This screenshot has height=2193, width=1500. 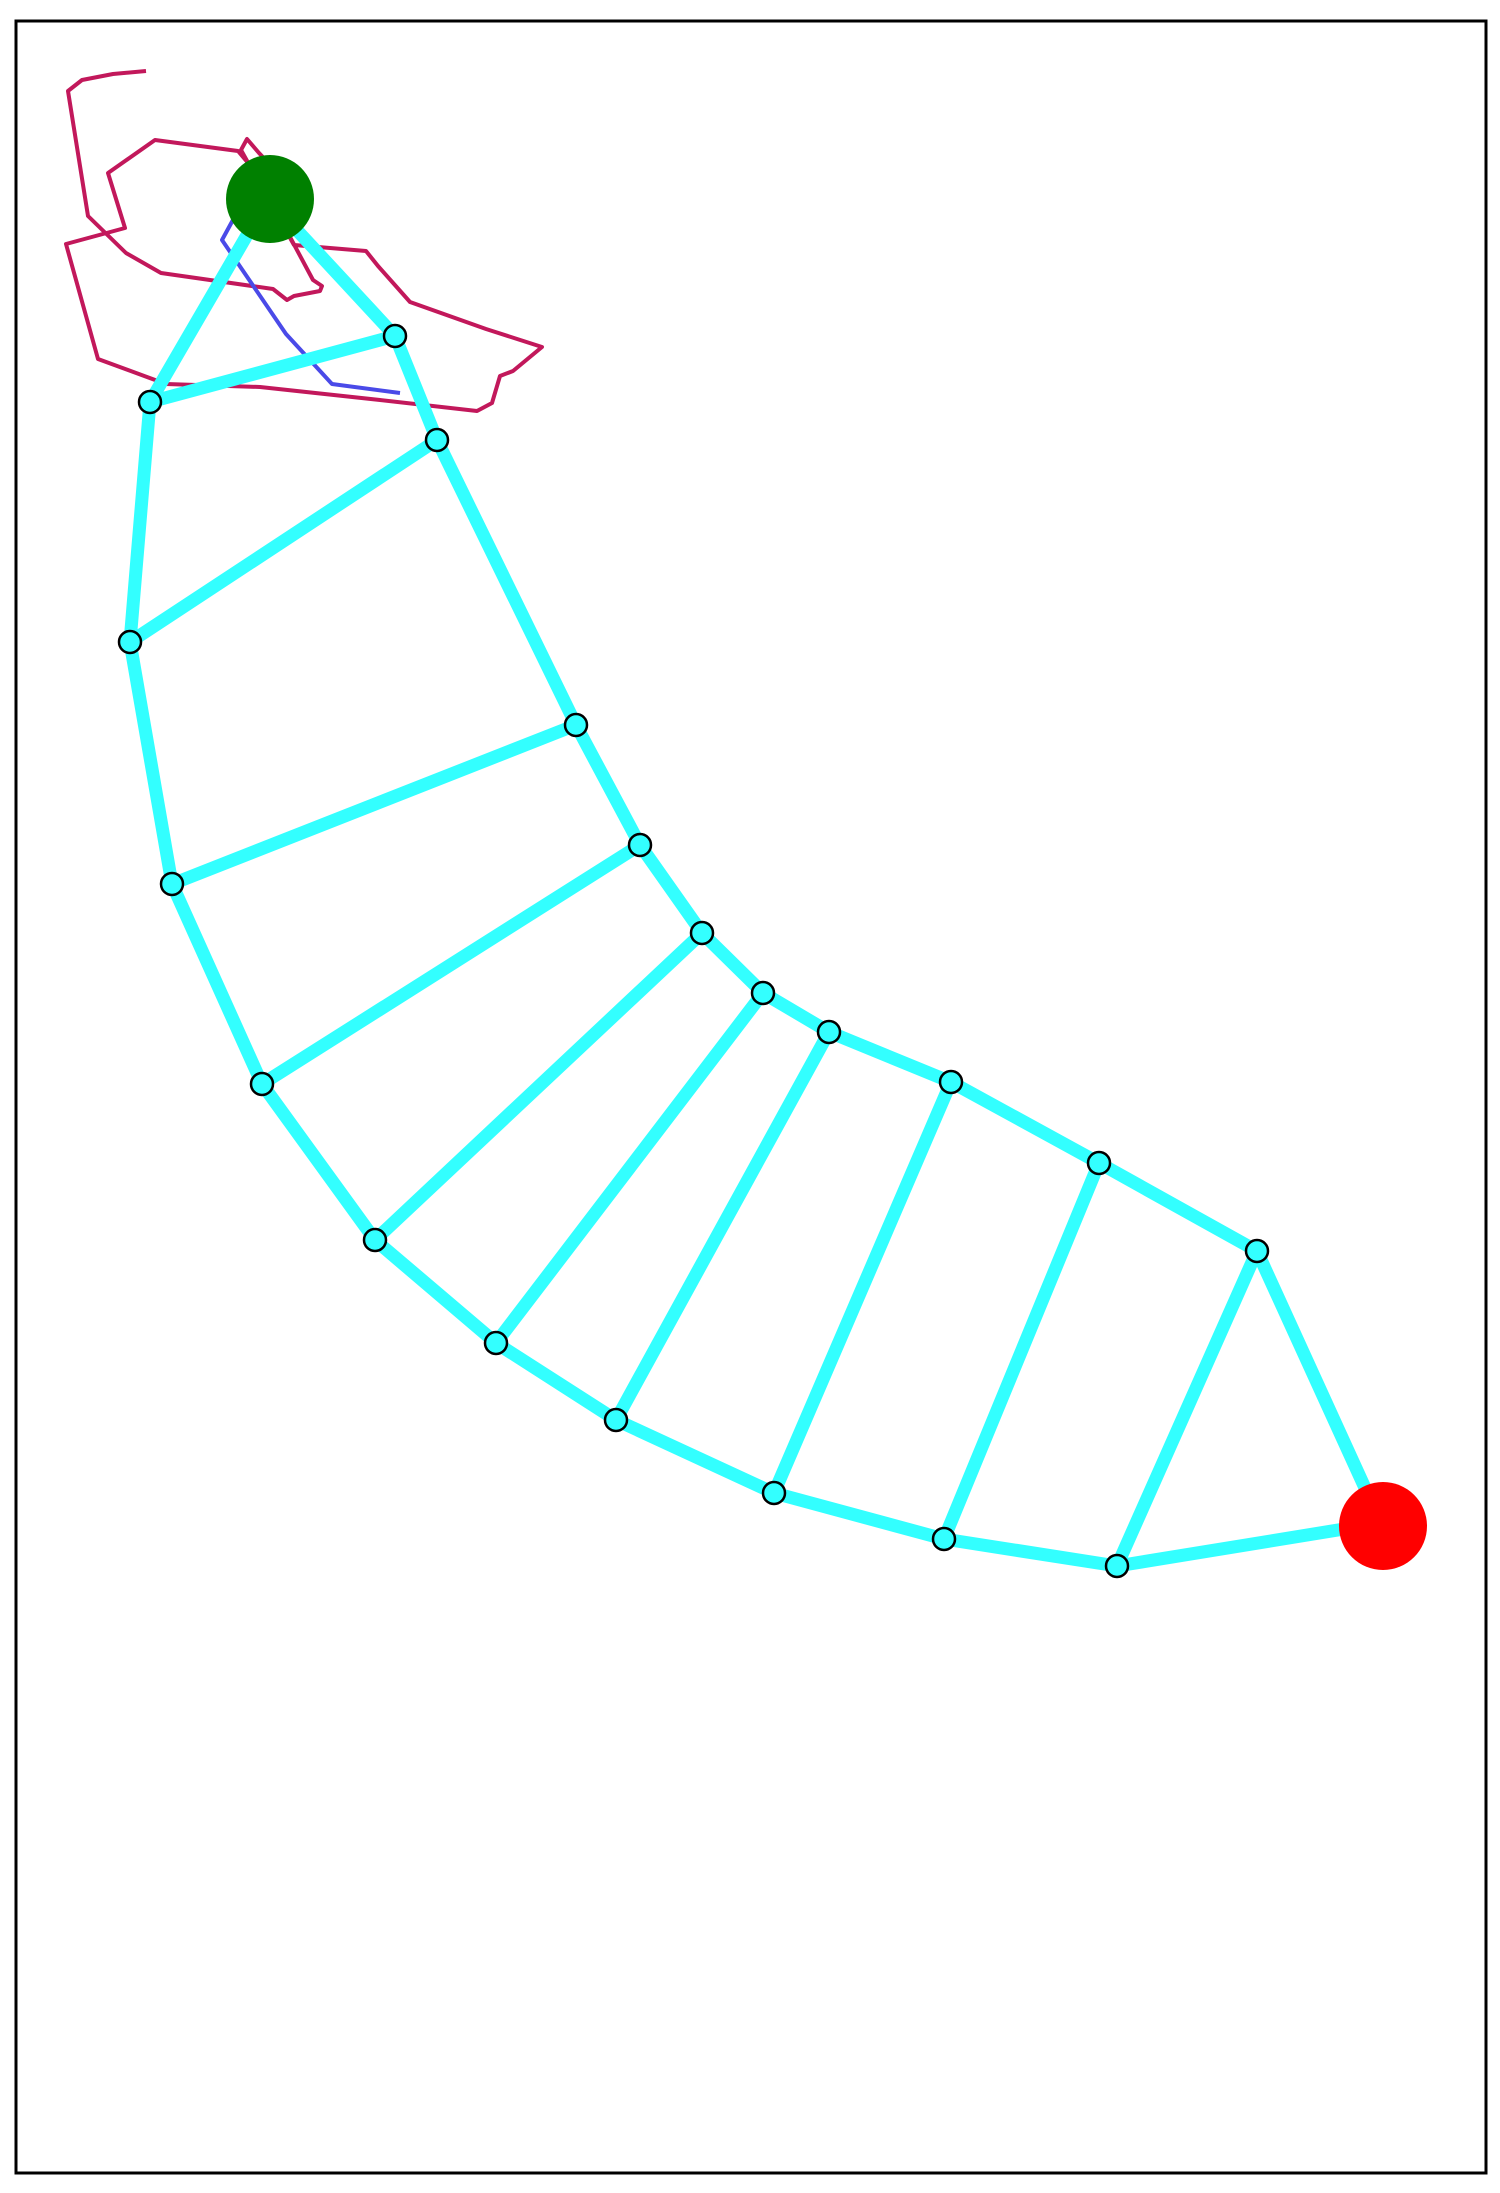 What do you see at coordinates (270, 199) in the screenshot?
I see `start-marker` at bounding box center [270, 199].